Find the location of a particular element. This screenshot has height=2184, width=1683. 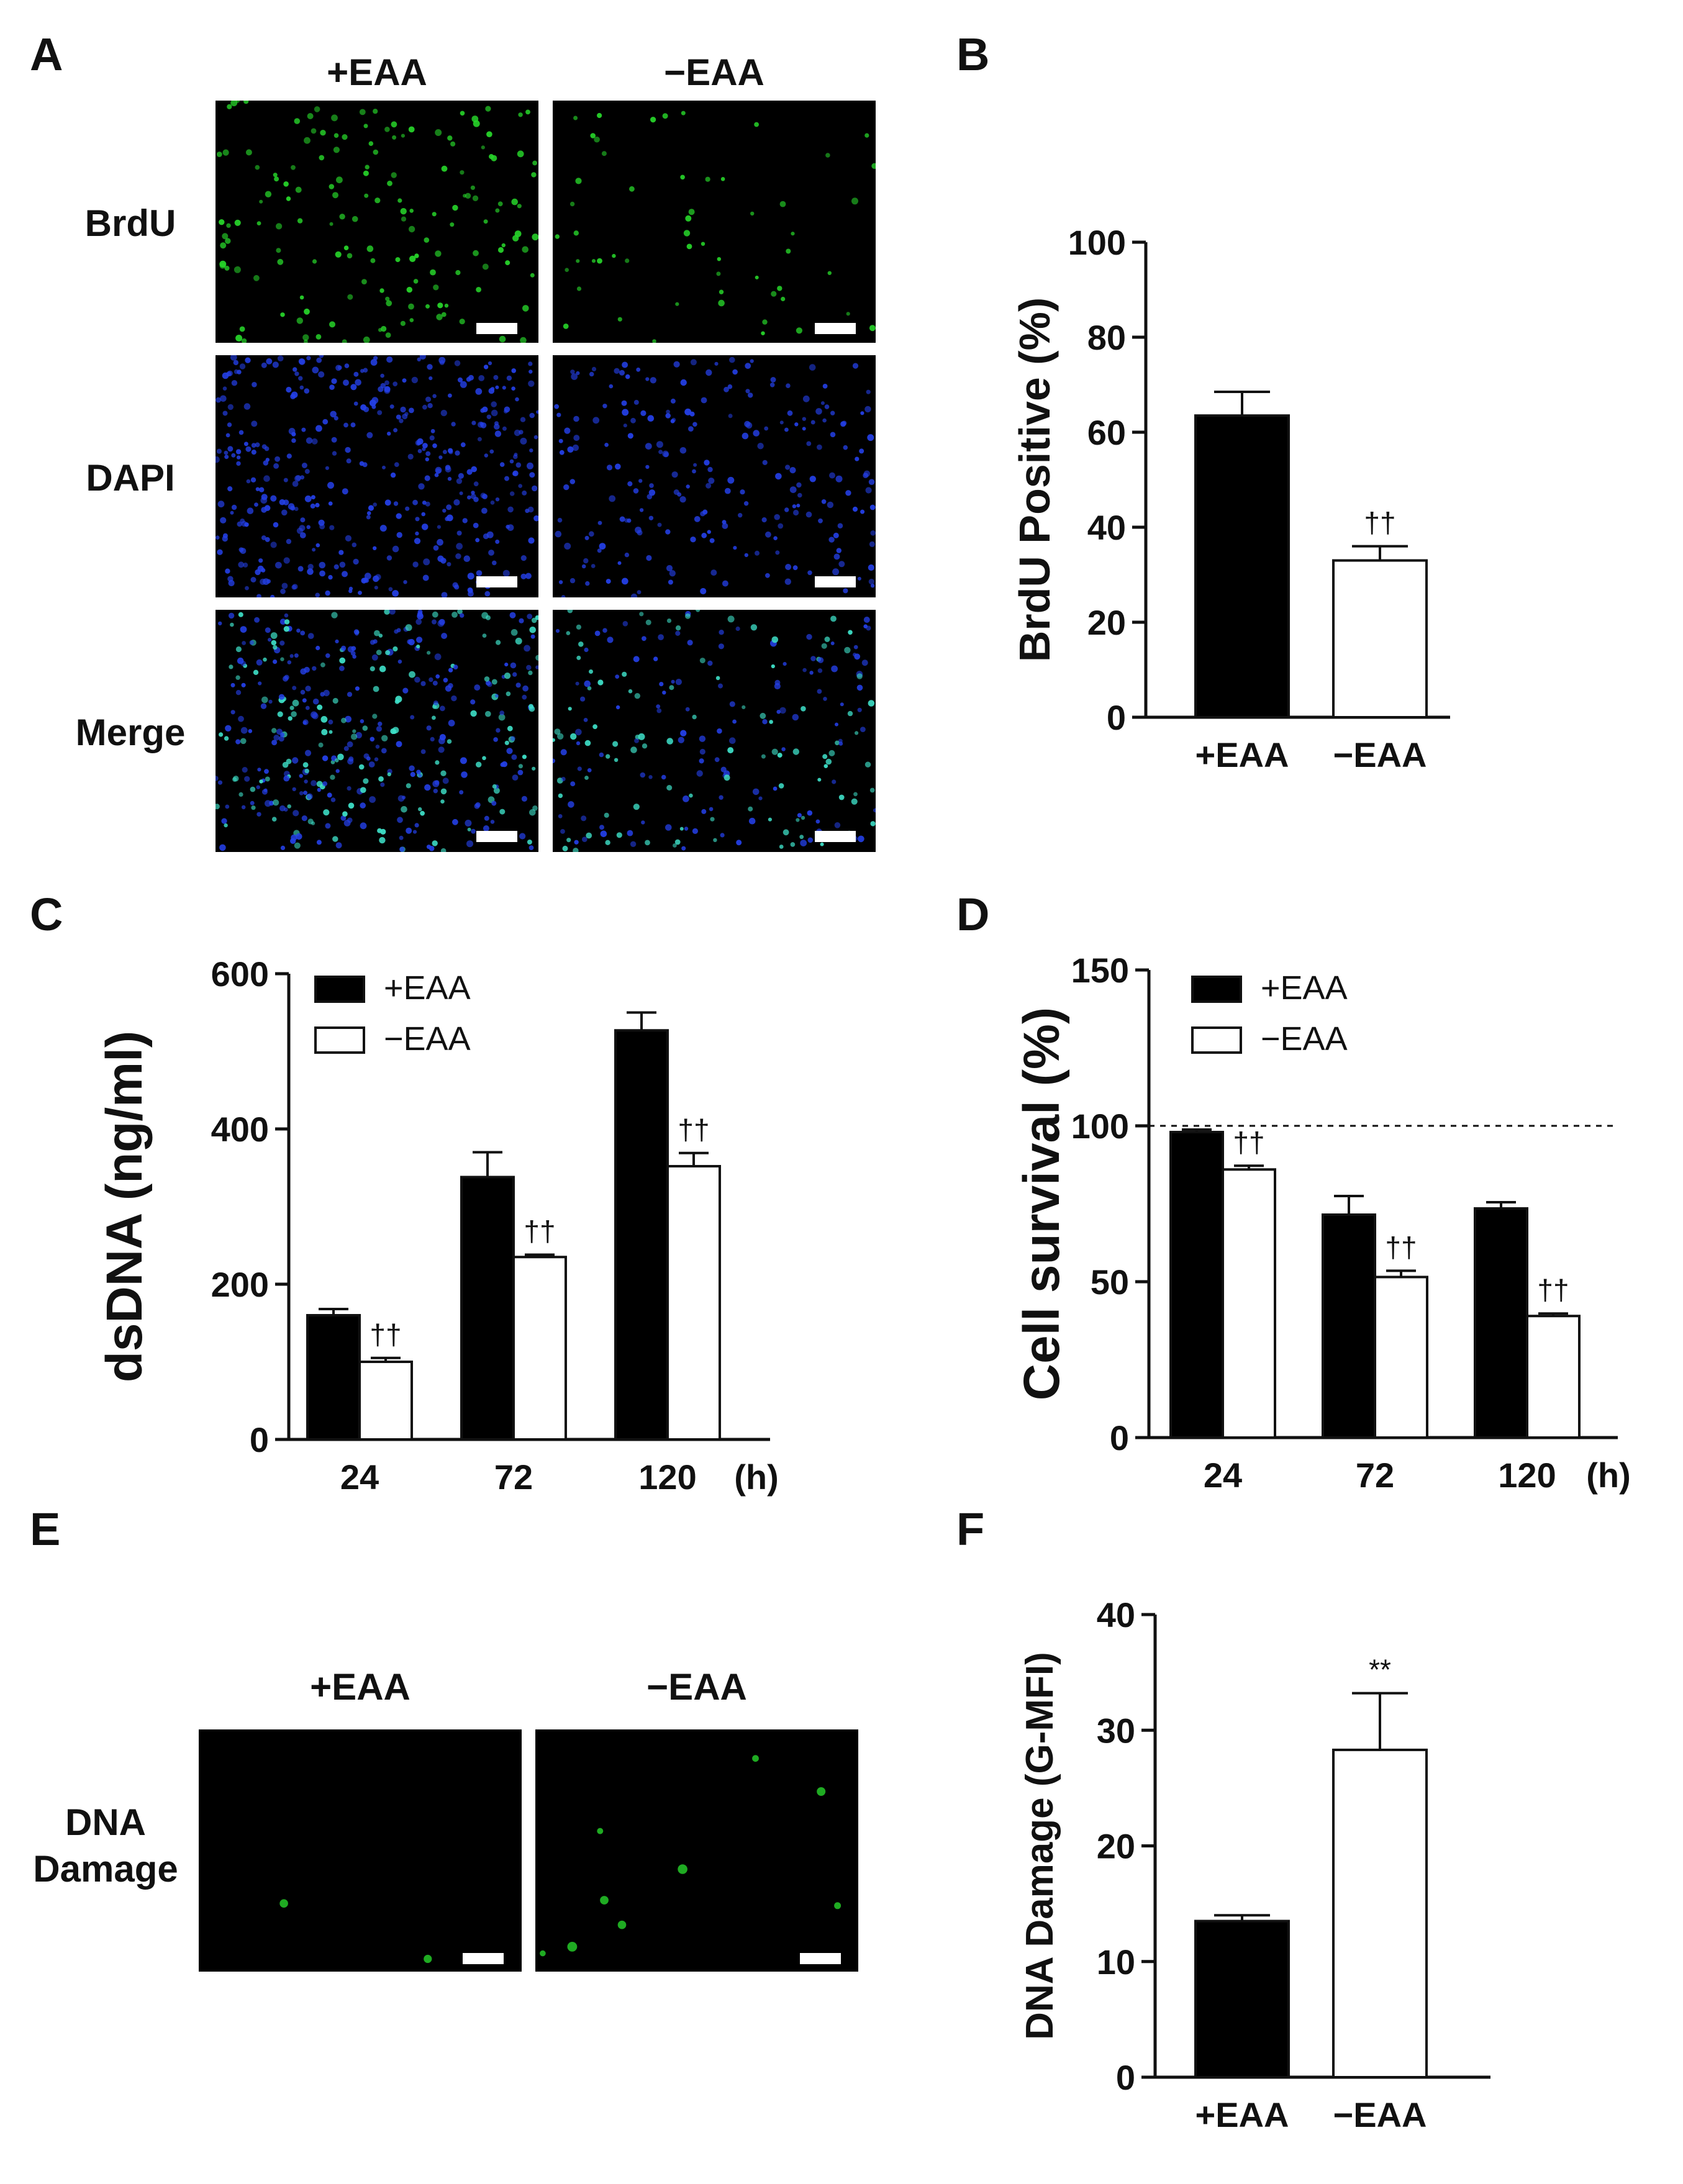

panel-e-row-label-line2: Damage is located at coordinates (106, 1869).